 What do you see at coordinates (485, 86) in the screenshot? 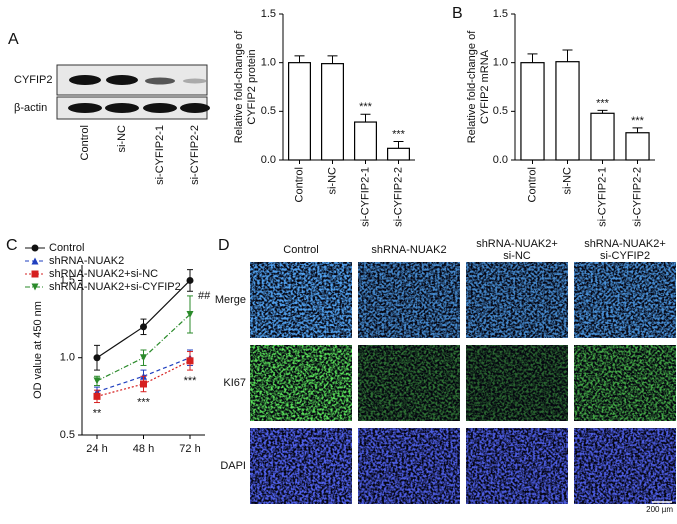
I see `y-axis-label: CYFIP2 mRNA` at bounding box center [485, 86].